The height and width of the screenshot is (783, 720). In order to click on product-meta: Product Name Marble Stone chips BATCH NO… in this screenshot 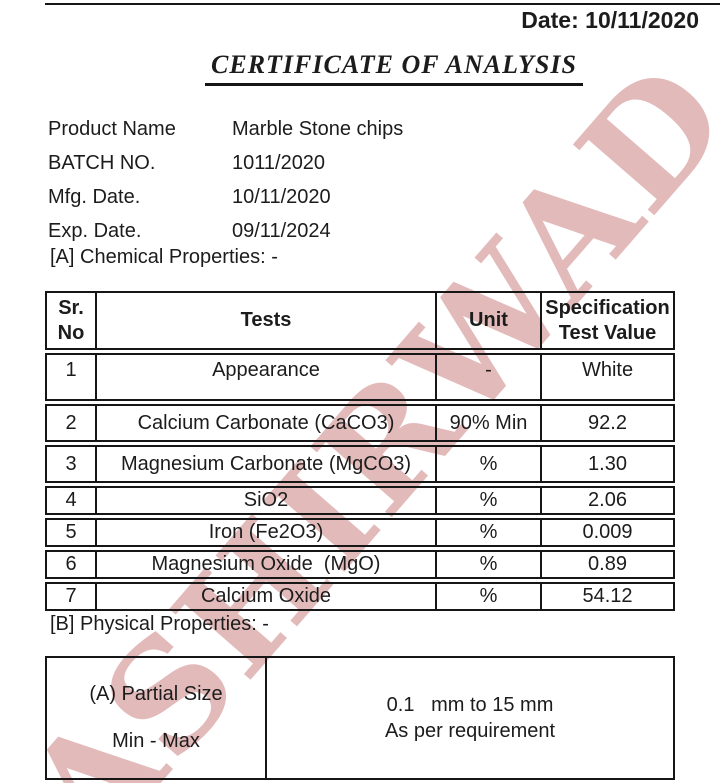, I will do `click(225, 180)`.